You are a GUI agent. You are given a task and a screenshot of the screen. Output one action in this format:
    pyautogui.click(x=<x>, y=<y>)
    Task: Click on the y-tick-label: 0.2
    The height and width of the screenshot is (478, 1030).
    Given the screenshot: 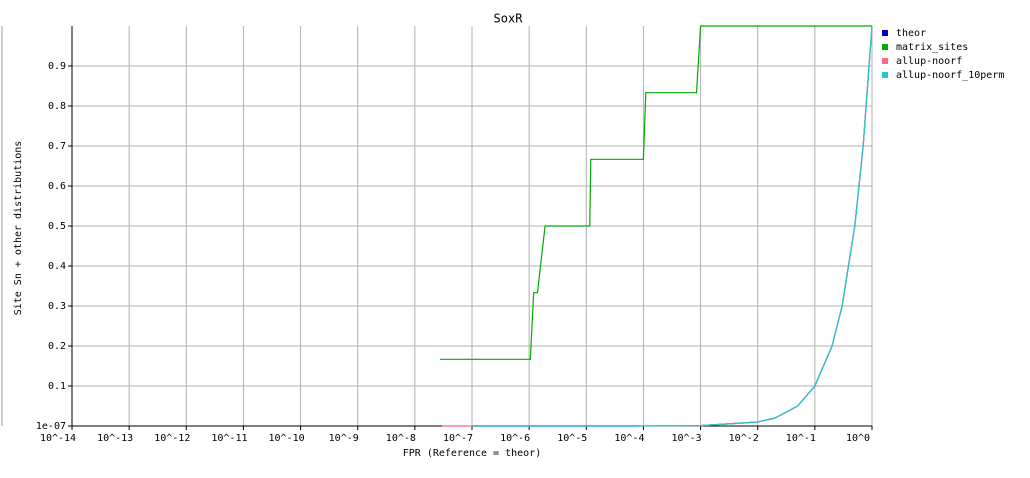 What is the action you would take?
    pyautogui.click(x=57, y=346)
    